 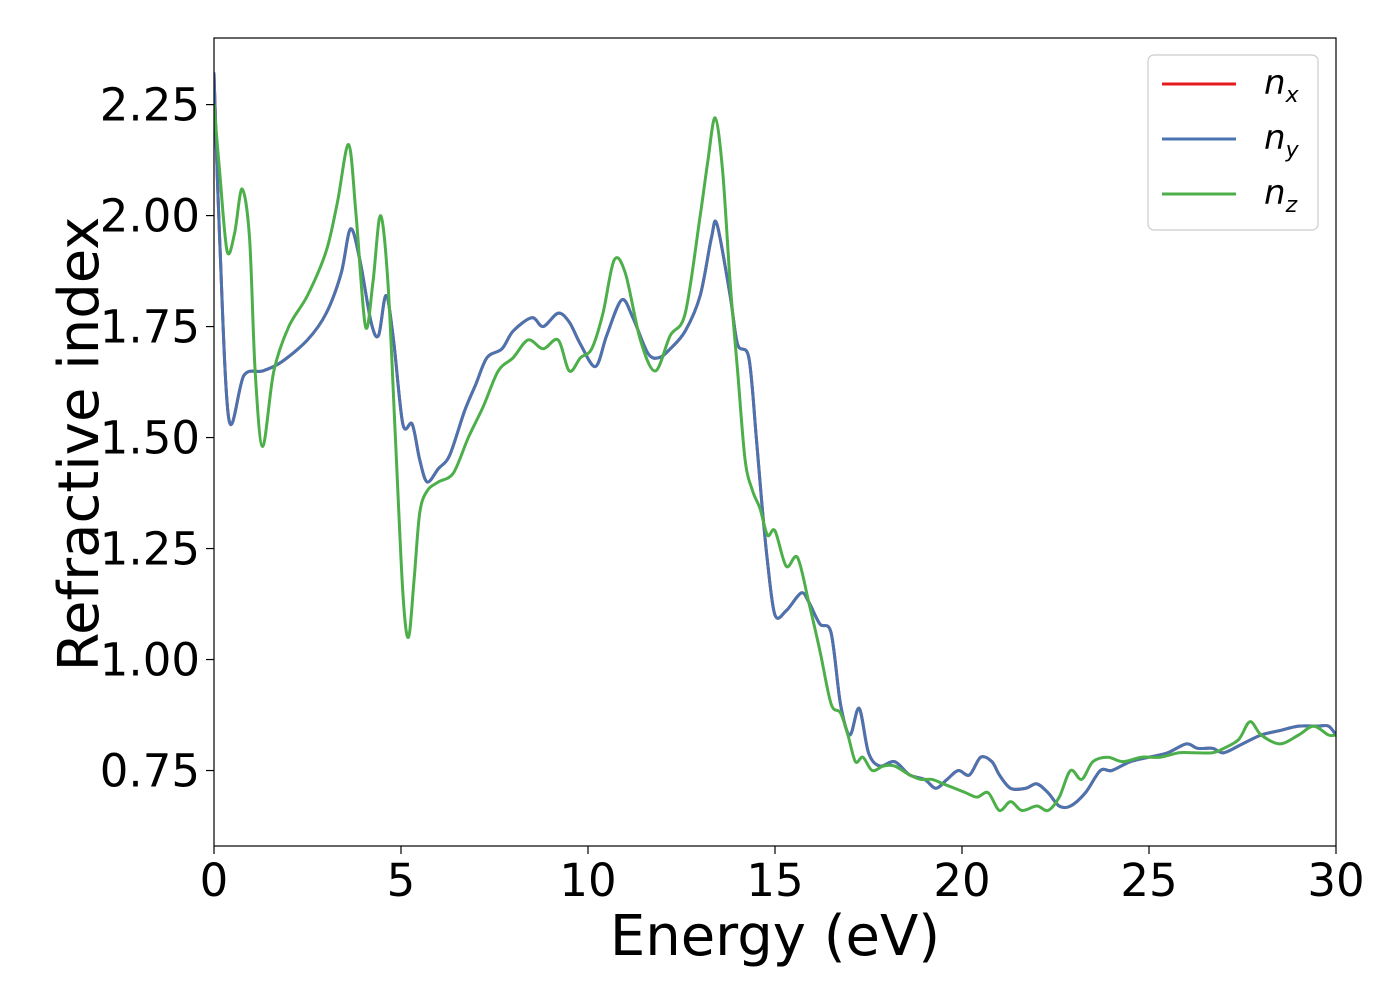 What do you see at coordinates (1233, 142) in the screenshot?
I see `legend-box` at bounding box center [1233, 142].